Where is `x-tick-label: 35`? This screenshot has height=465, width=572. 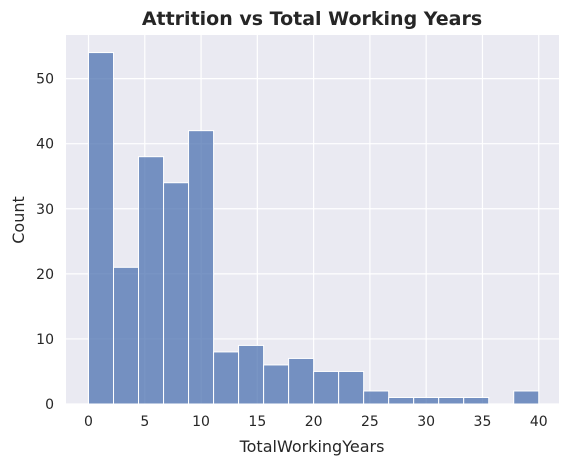 x-tick-label: 35 is located at coordinates (483, 422).